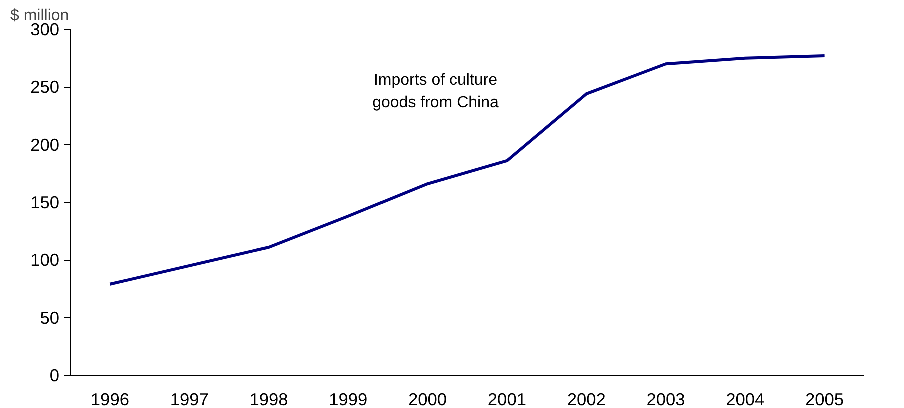 The image size is (904, 408). I want to click on y-tick-label: 50, so click(50, 318).